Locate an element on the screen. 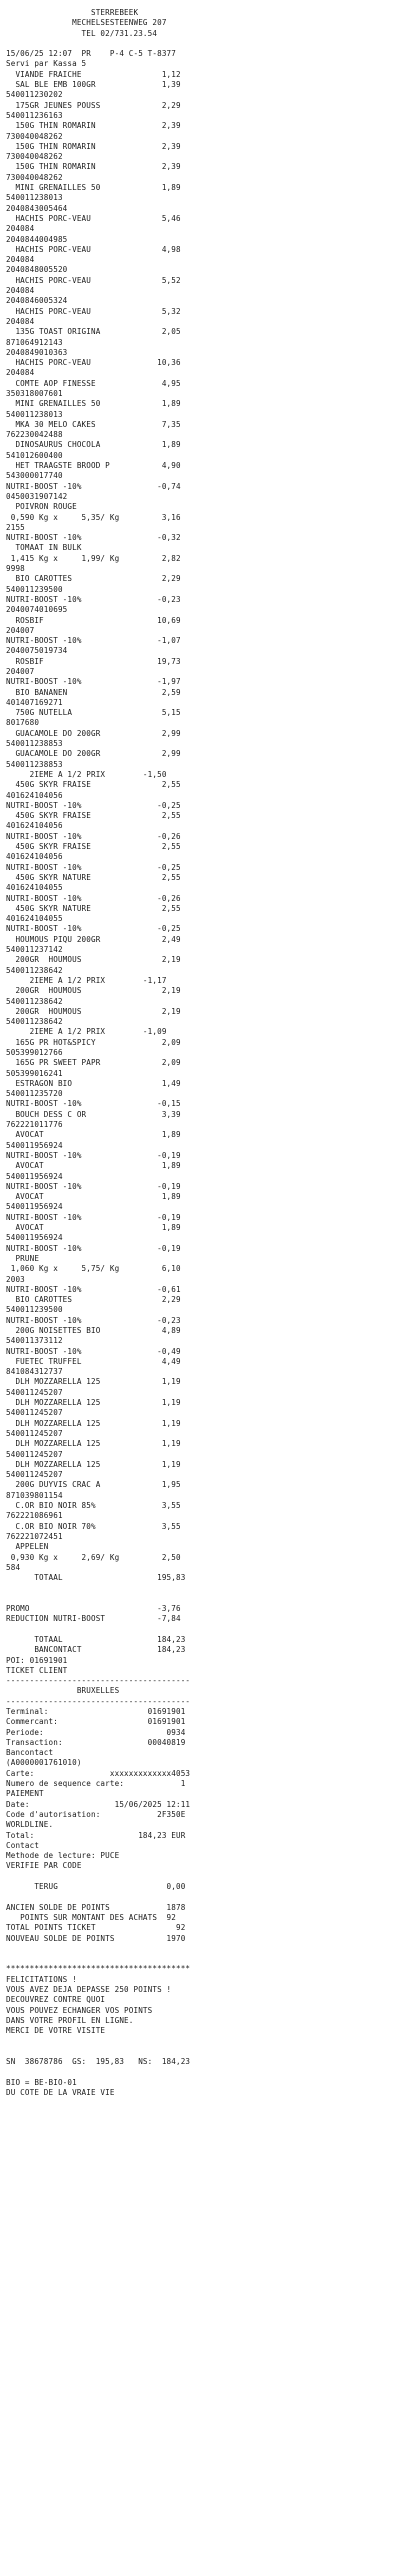 The height and width of the screenshot is (2552, 420). receipt-line: POIVRON ROUGE is located at coordinates (41, 507).